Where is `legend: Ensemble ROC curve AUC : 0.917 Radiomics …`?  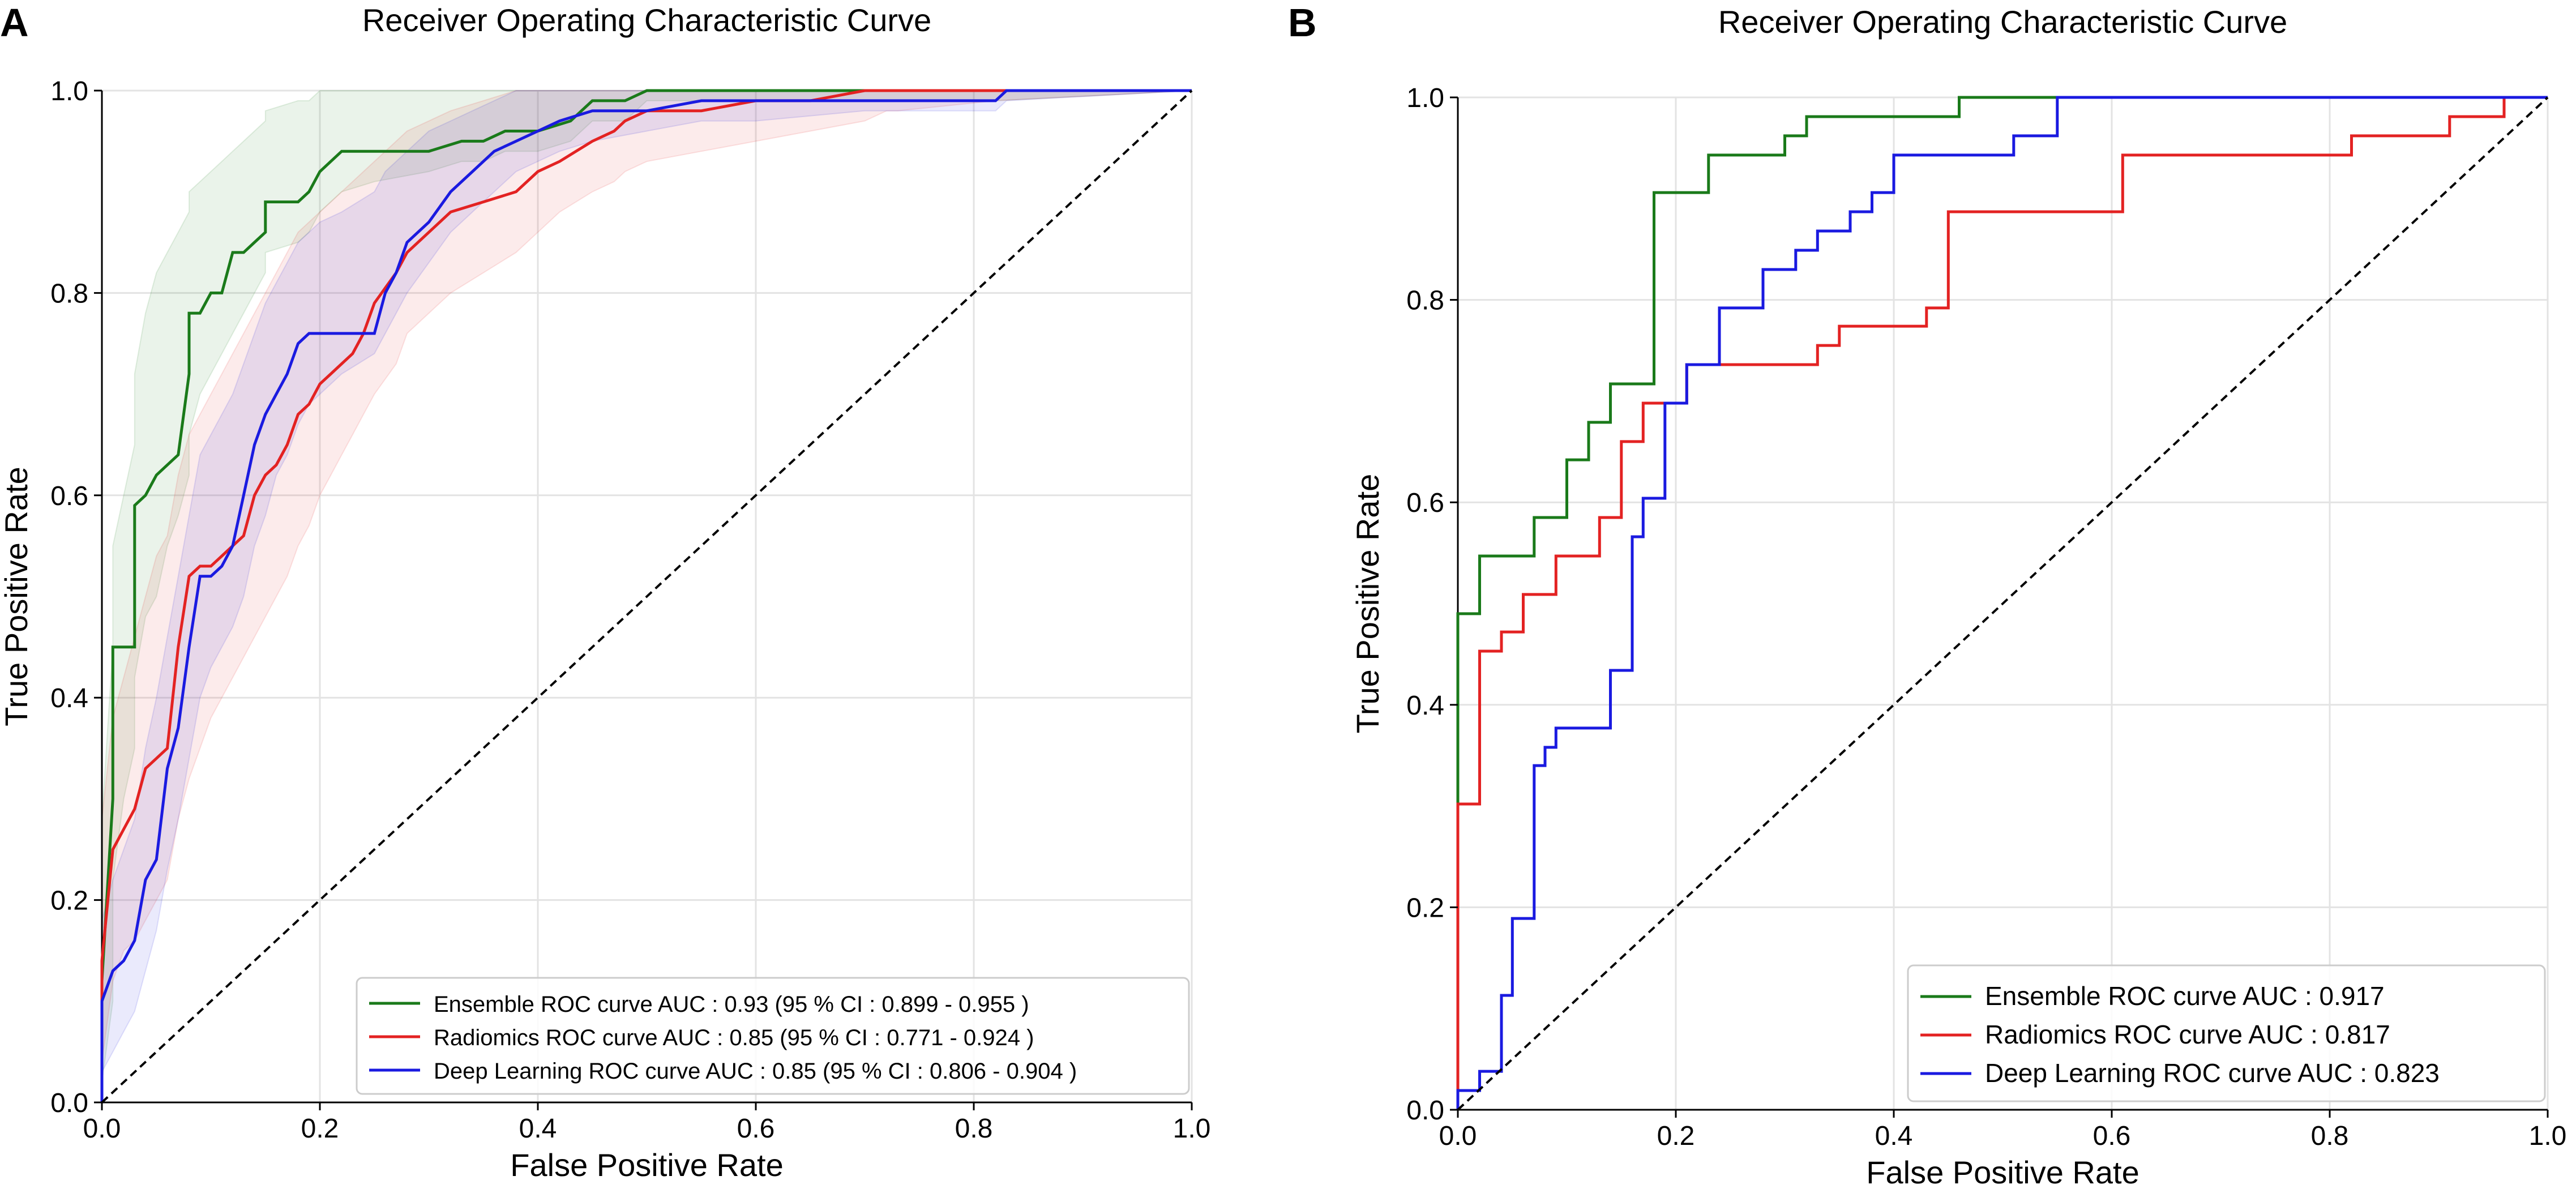 legend: Ensemble ROC curve AUC : 0.917 Radiomics … is located at coordinates (2226, 1033).